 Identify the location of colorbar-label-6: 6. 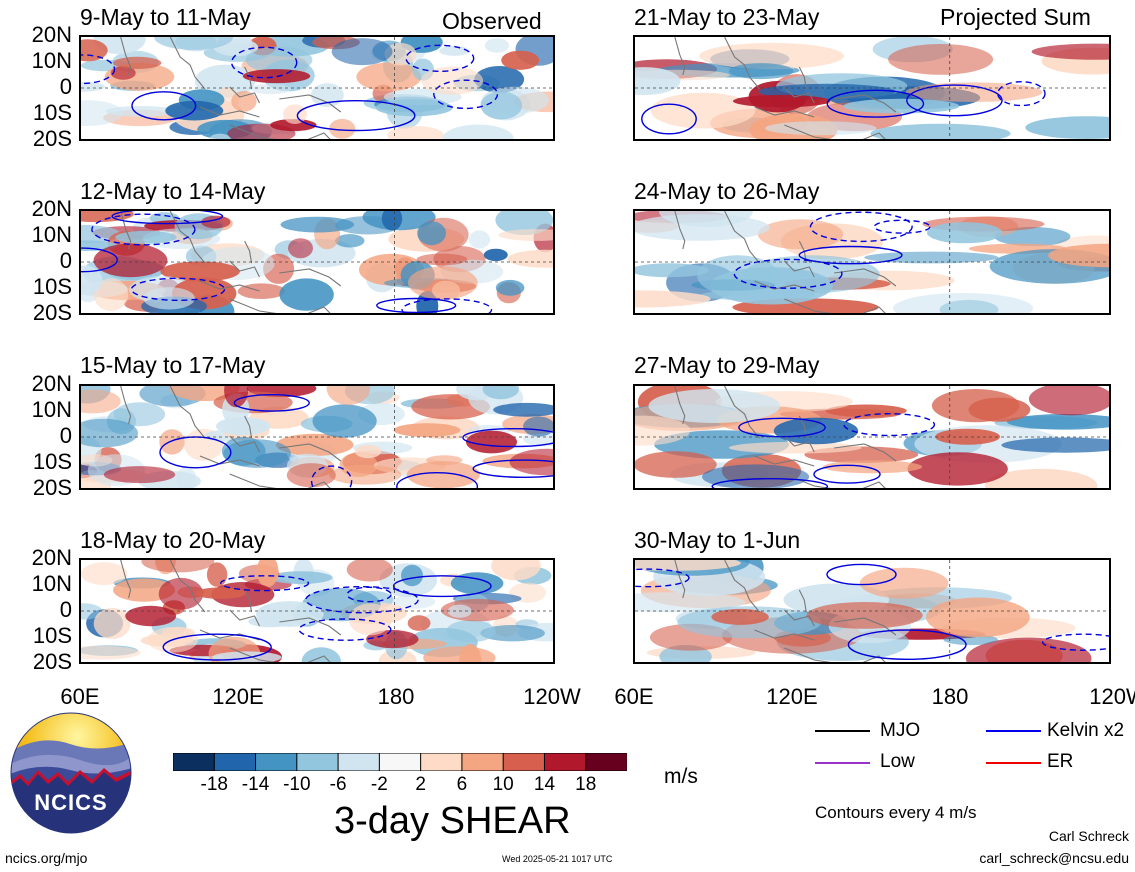
(462, 784).